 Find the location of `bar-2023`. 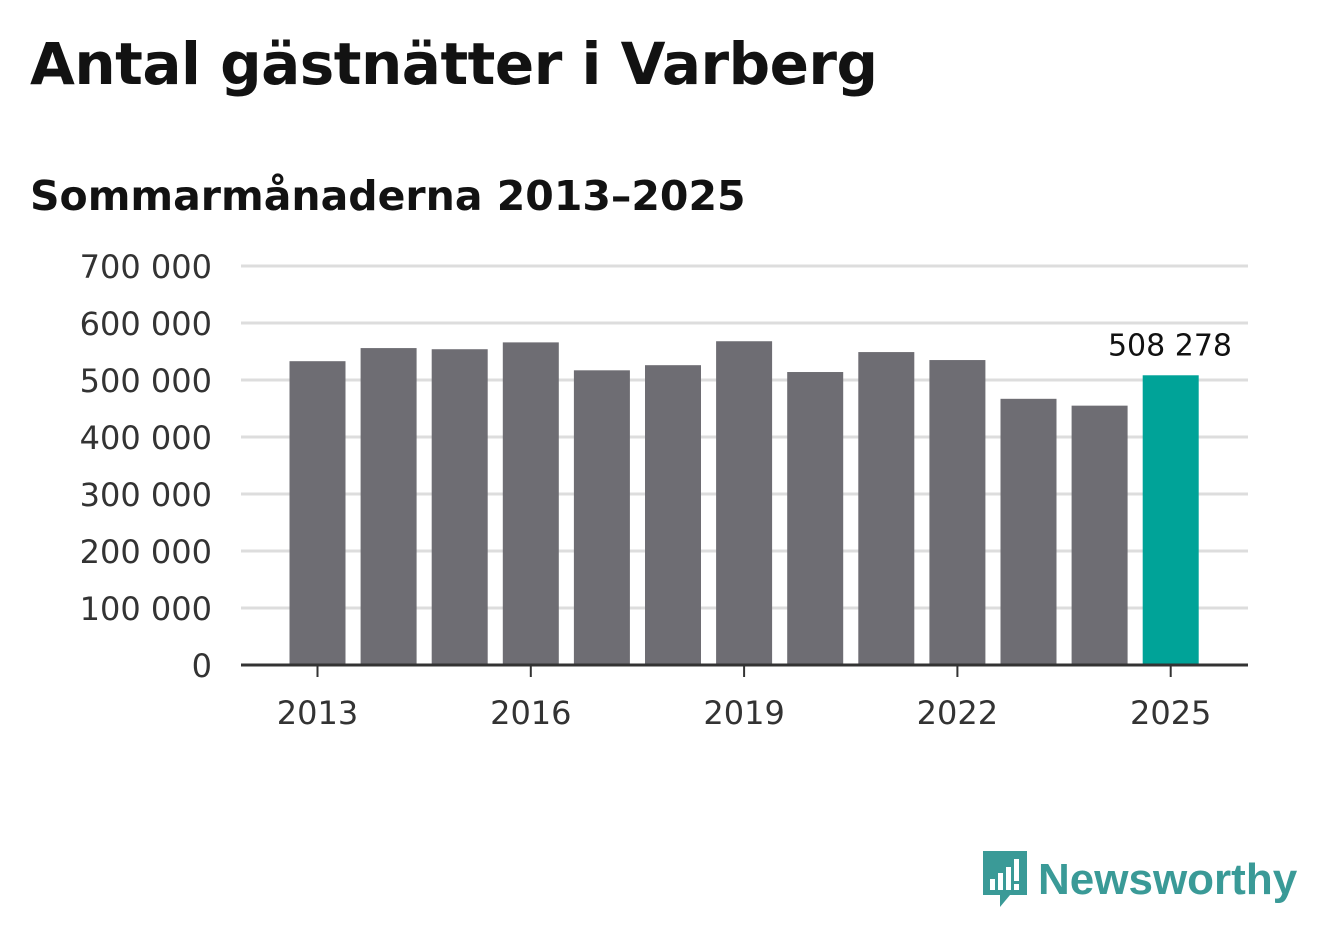

bar-2023 is located at coordinates (1028, 531).